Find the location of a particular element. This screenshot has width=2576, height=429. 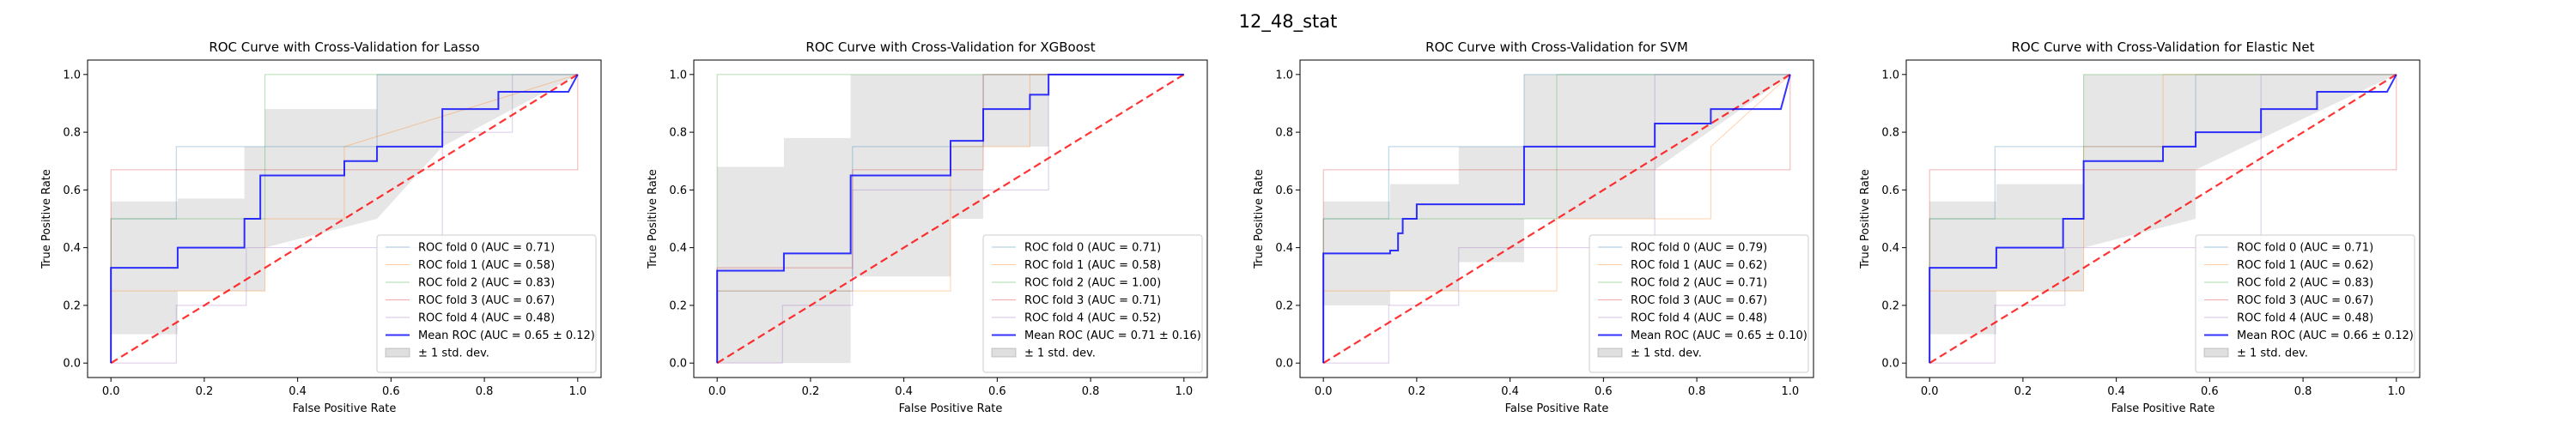

legend-entry: ROC fold 2 (AUC = 0.83) is located at coordinates (2305, 283).